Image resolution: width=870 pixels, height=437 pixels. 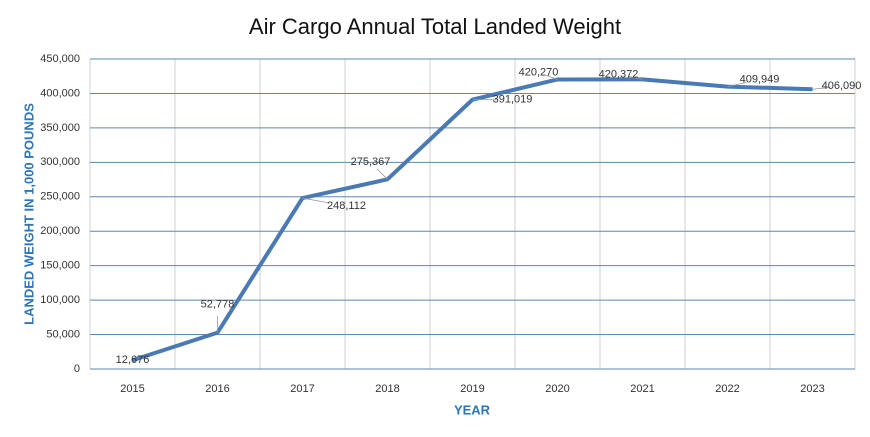 I want to click on x-tick-label: 2021, so click(x=642, y=389).